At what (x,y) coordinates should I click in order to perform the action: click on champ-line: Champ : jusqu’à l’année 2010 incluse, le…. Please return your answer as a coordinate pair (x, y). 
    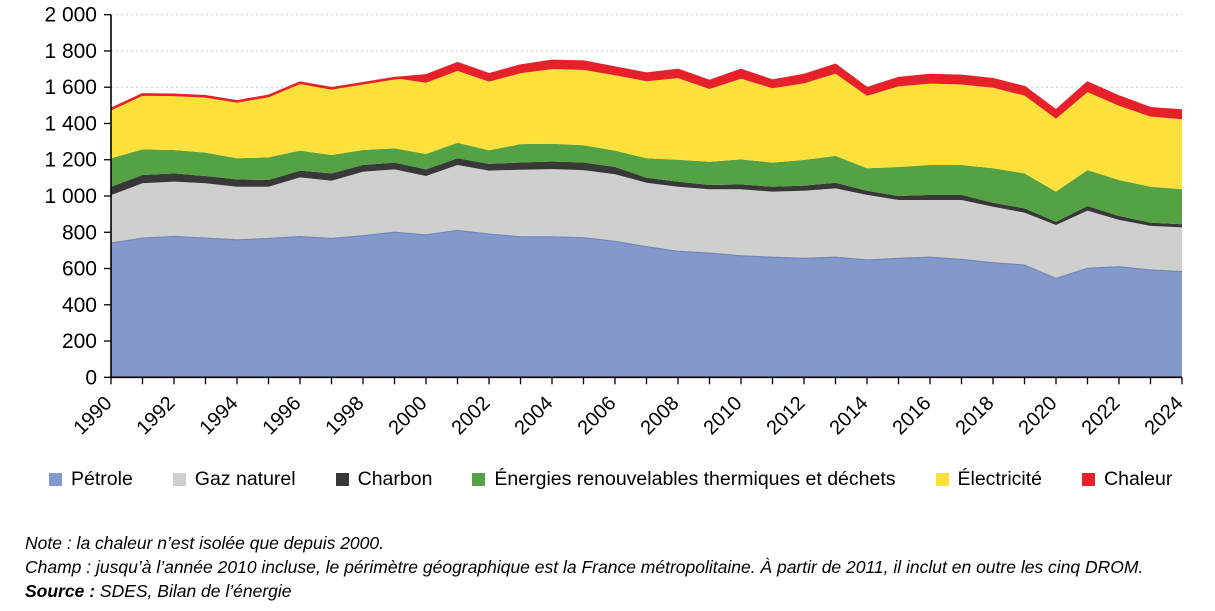
    Looking at the image, I should click on (584, 567).